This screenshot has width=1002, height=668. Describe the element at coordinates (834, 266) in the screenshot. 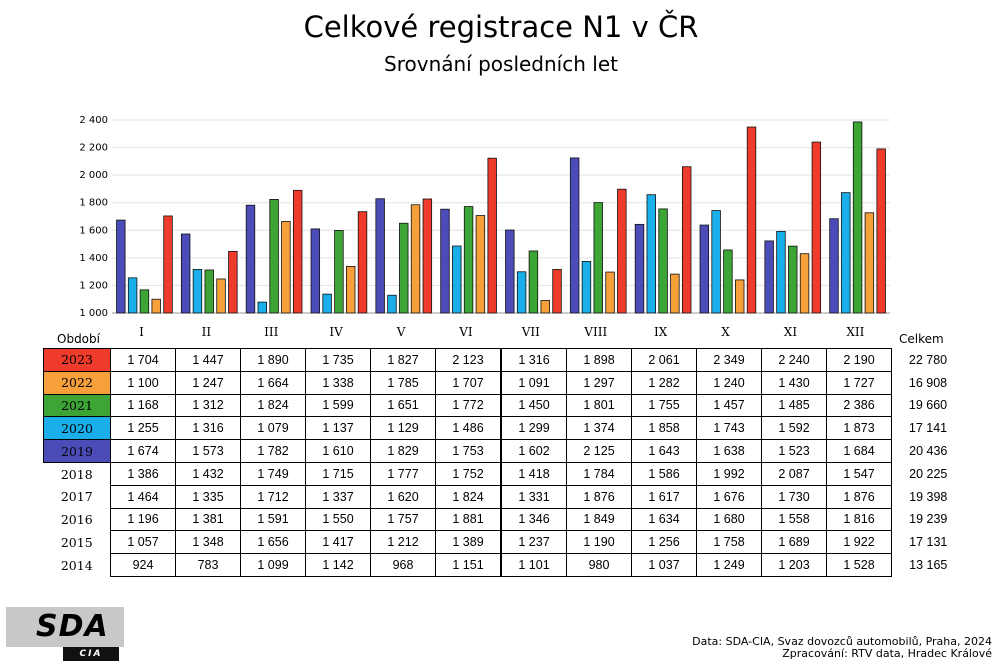

I see `bar-2019-XII` at that location.